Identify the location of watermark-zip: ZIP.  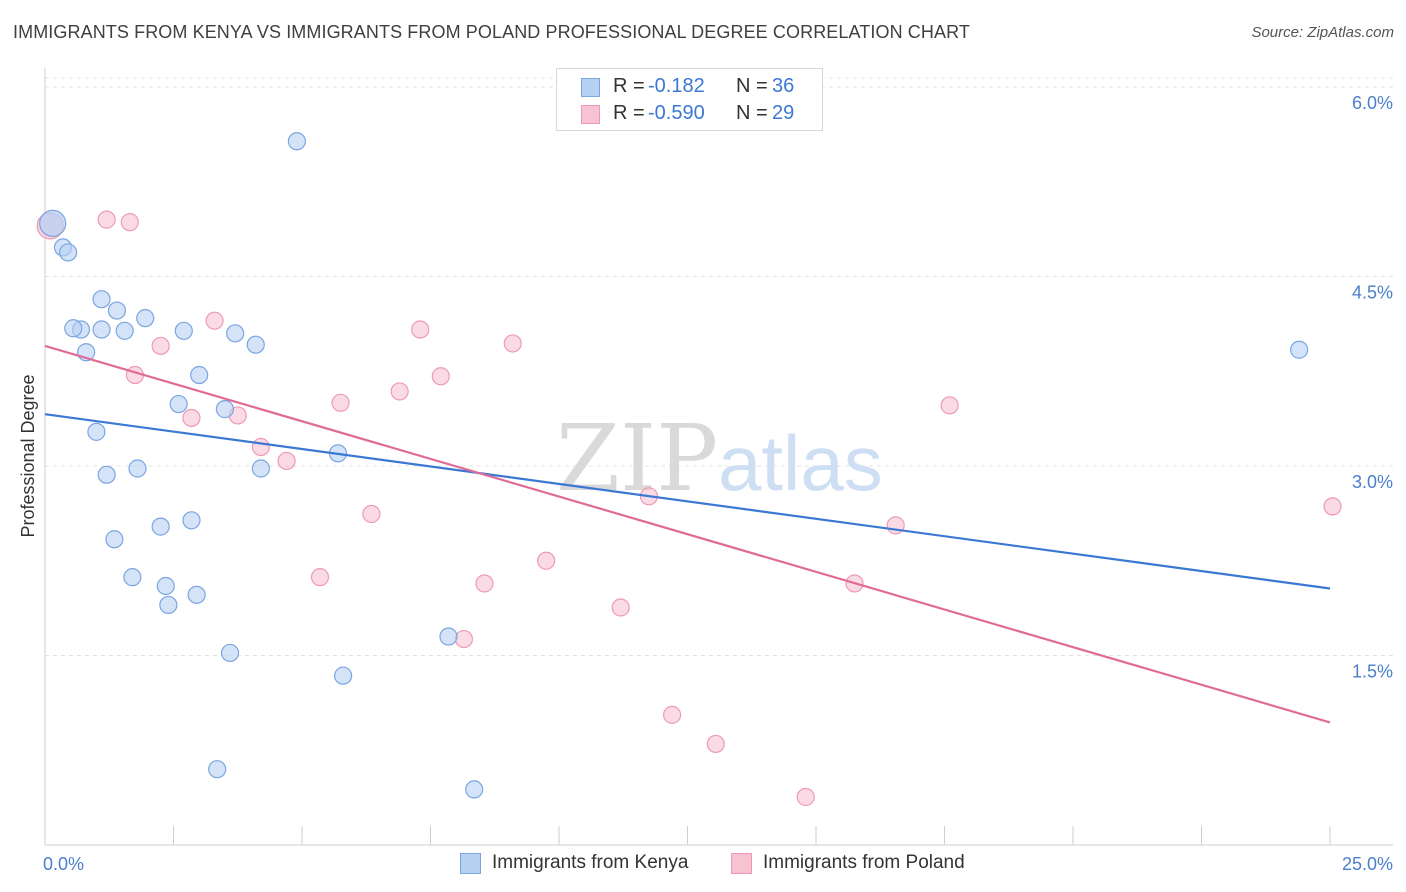
(637, 458).